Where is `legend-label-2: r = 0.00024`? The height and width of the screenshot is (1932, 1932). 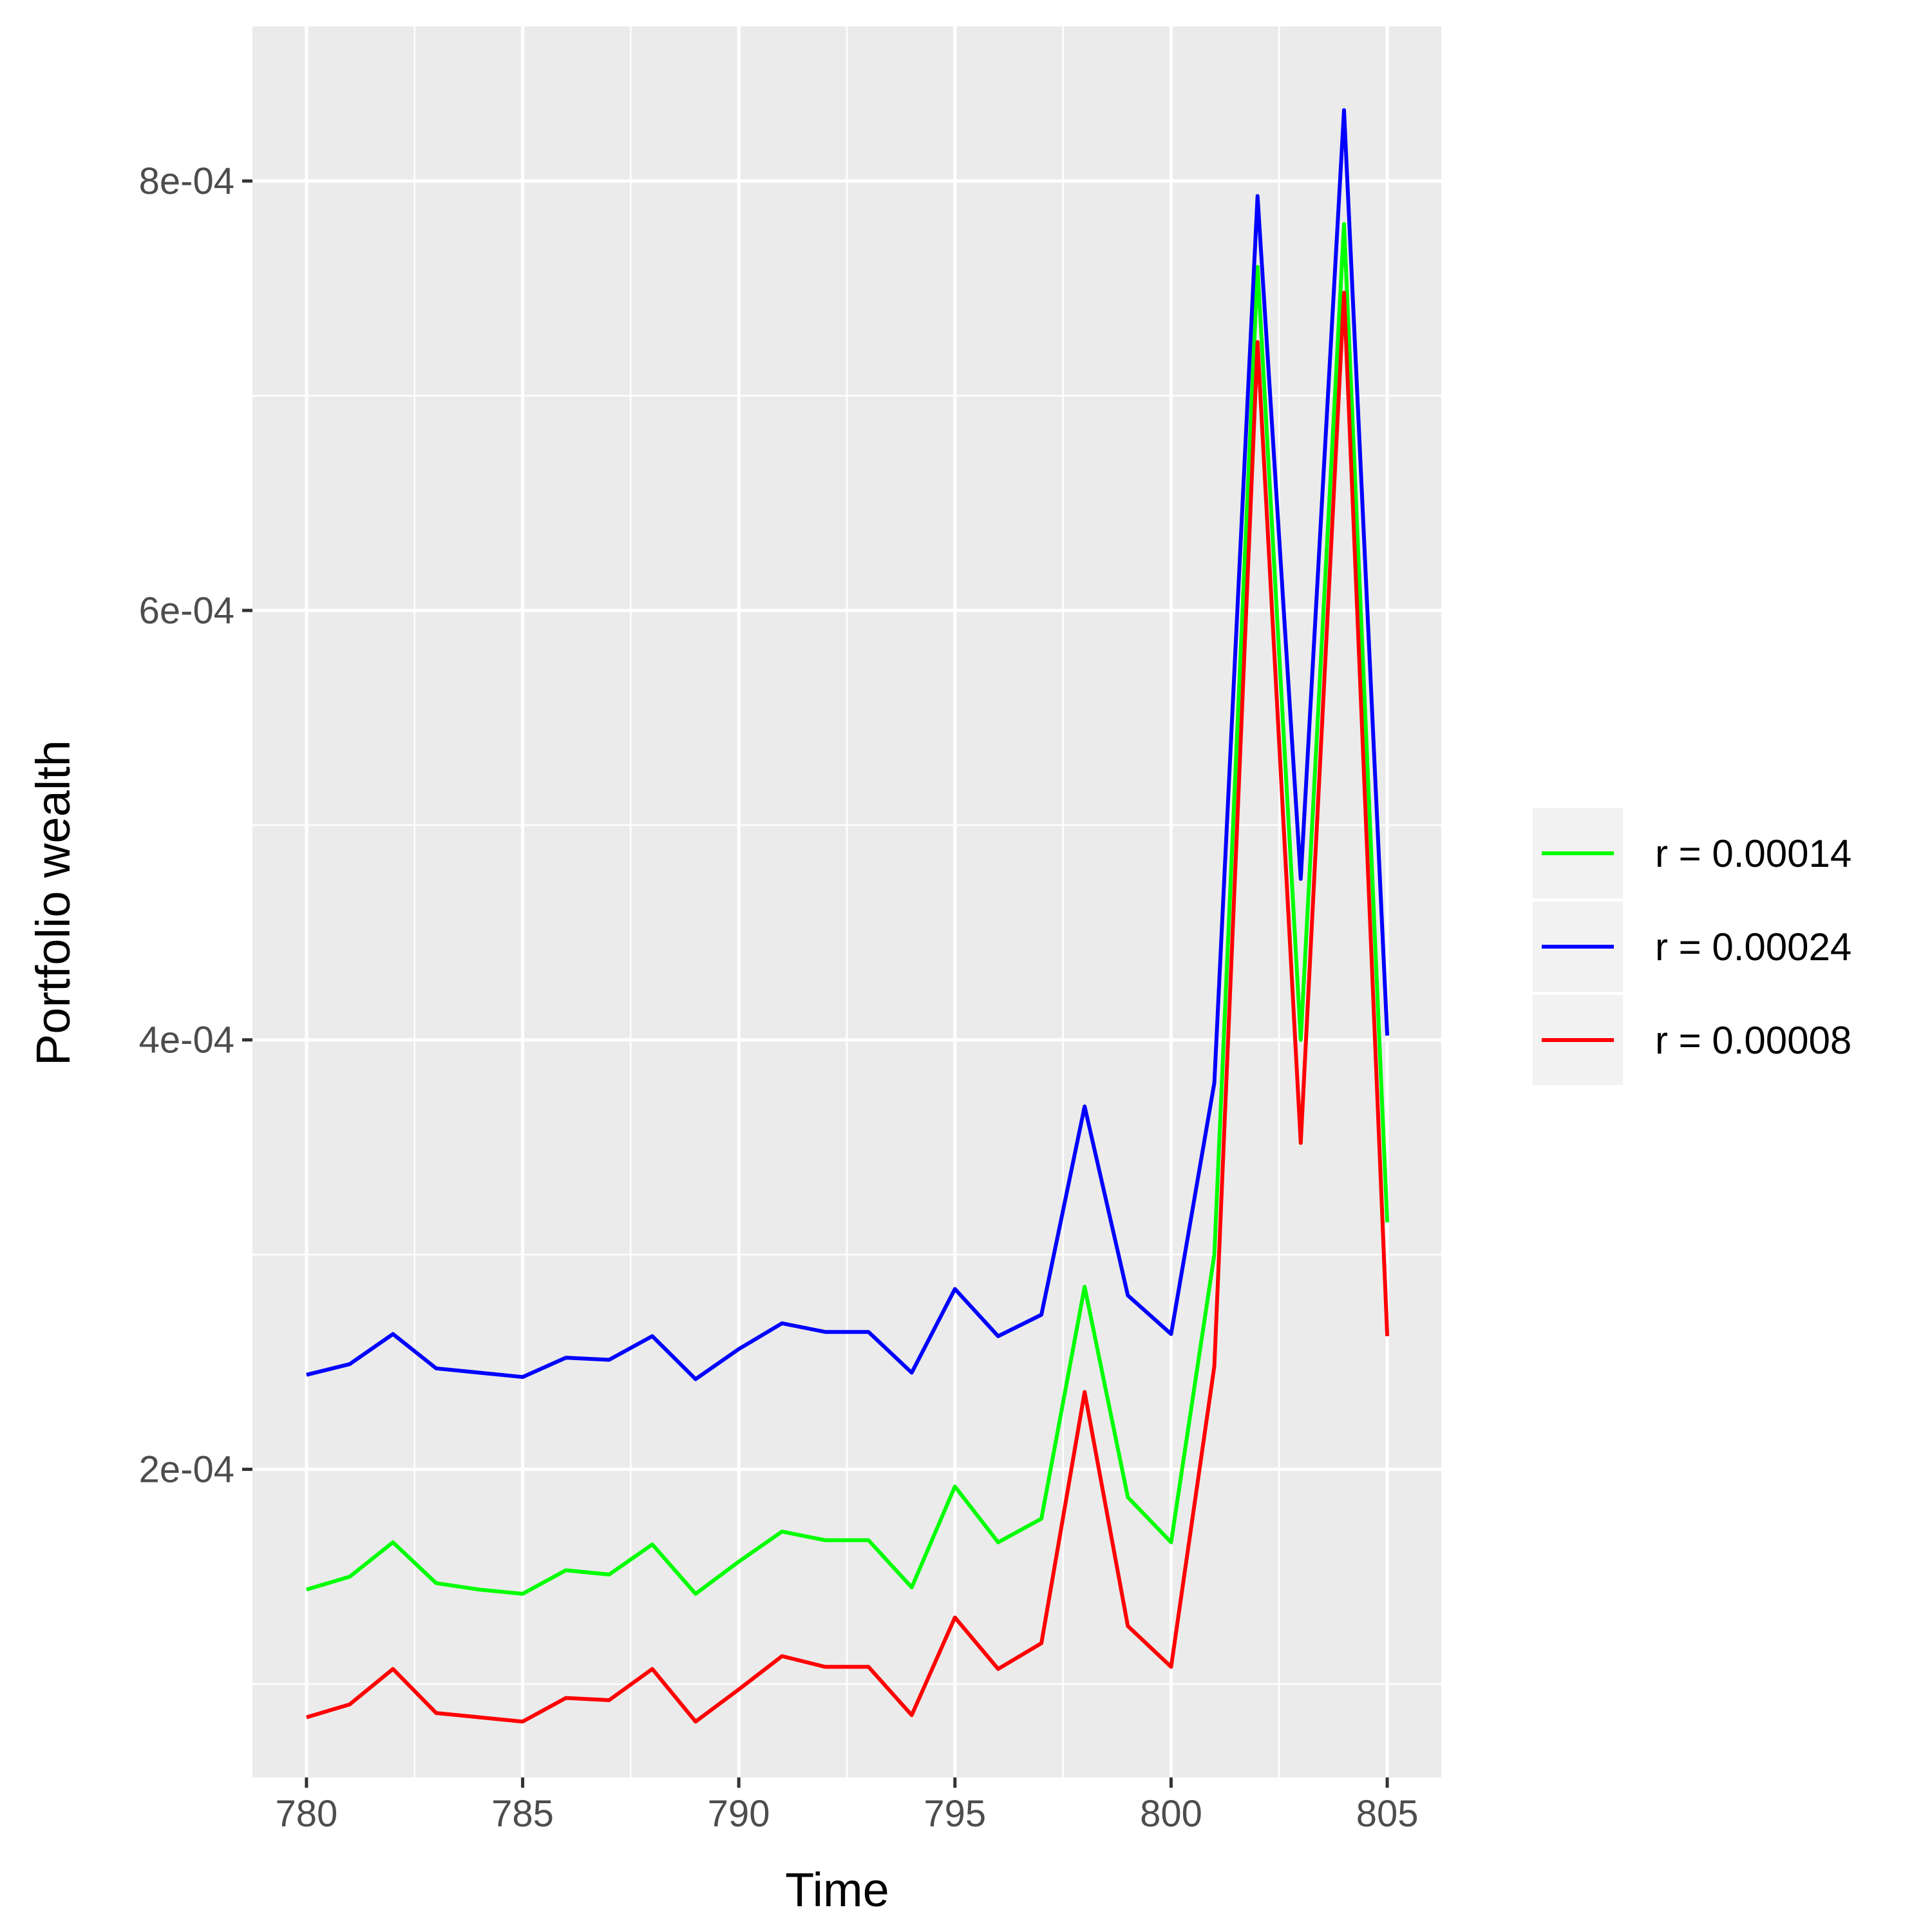
legend-label-2: r = 0.00024 is located at coordinates (1754, 947).